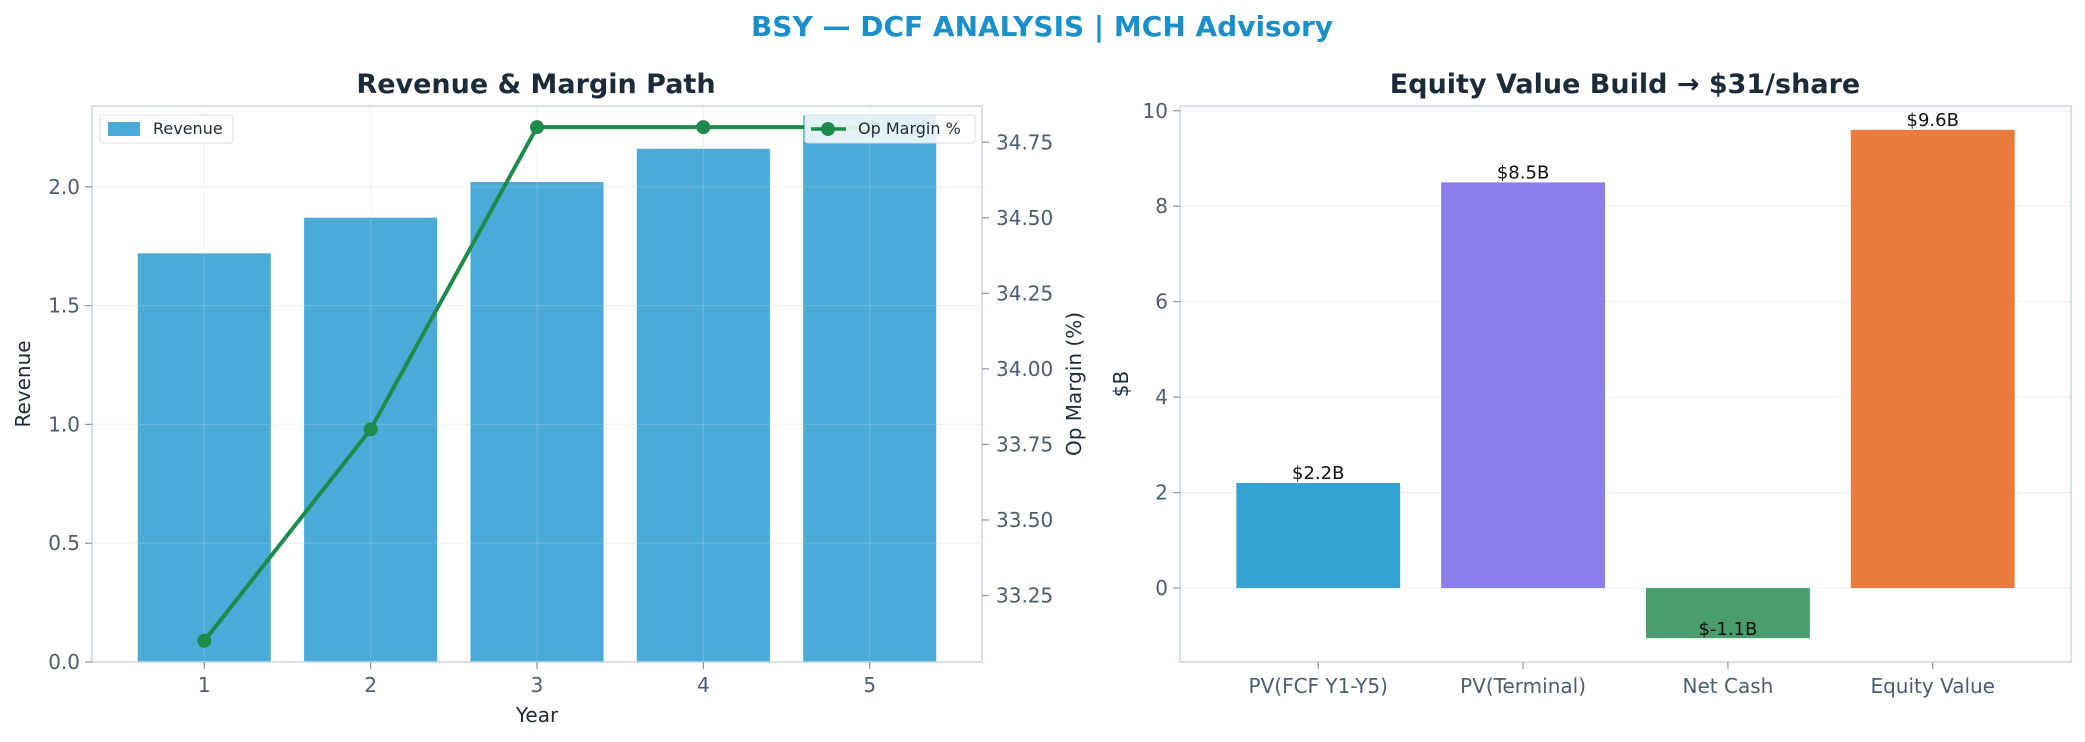 This screenshot has height=742, width=2085. I want to click on margin-y-tick-label: 33.50, so click(1024, 520).